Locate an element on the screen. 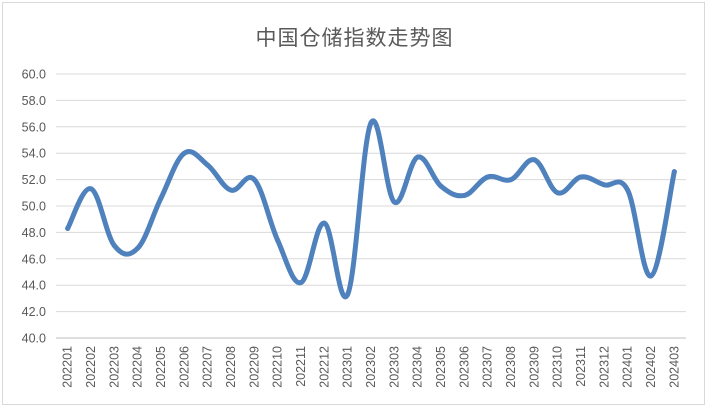 This screenshot has height=409, width=709. x-tick-label: 202306 is located at coordinates (464, 367).